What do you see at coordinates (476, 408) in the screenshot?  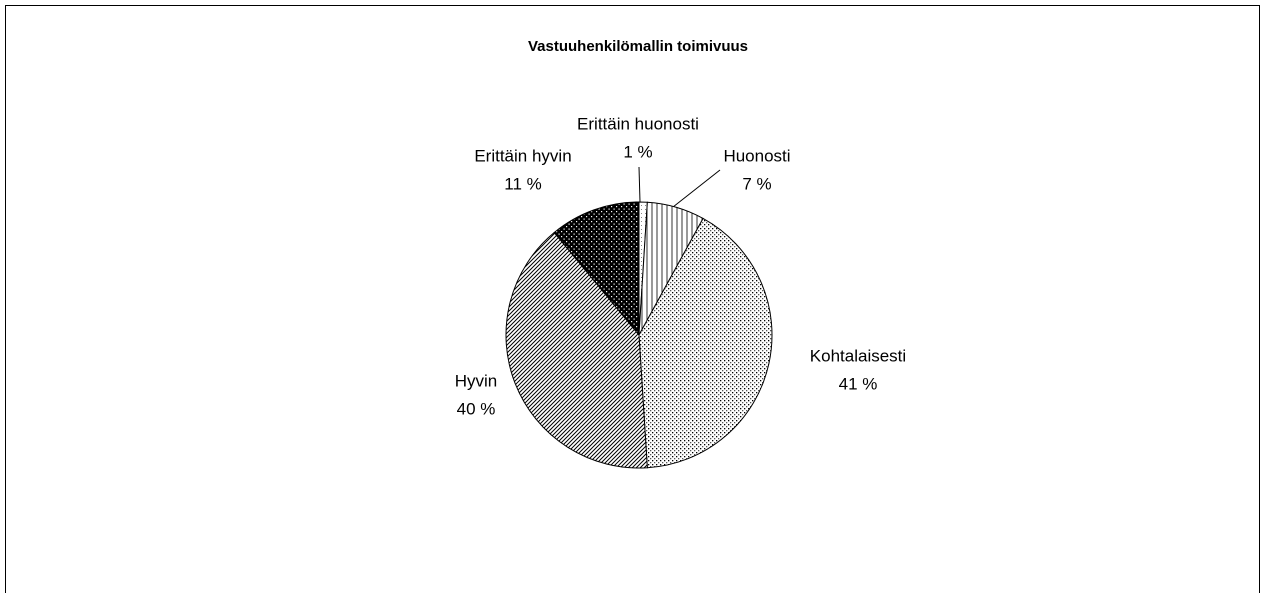 I see `slice-value-label: 40 %` at bounding box center [476, 408].